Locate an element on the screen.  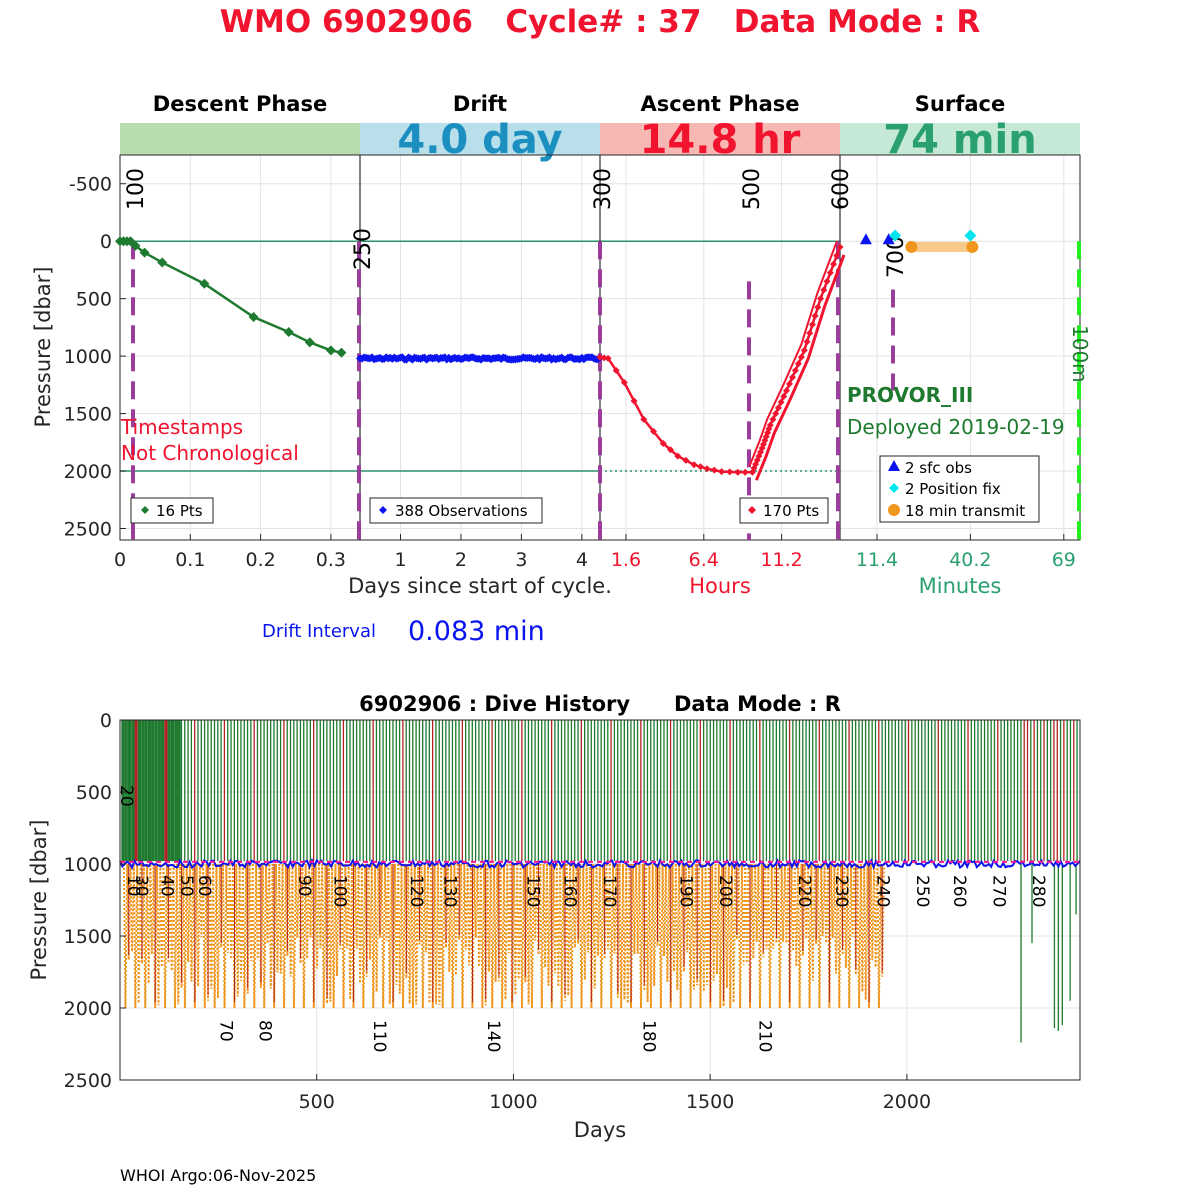
phase-duration: 4.0 day is located at coordinates (479, 140).